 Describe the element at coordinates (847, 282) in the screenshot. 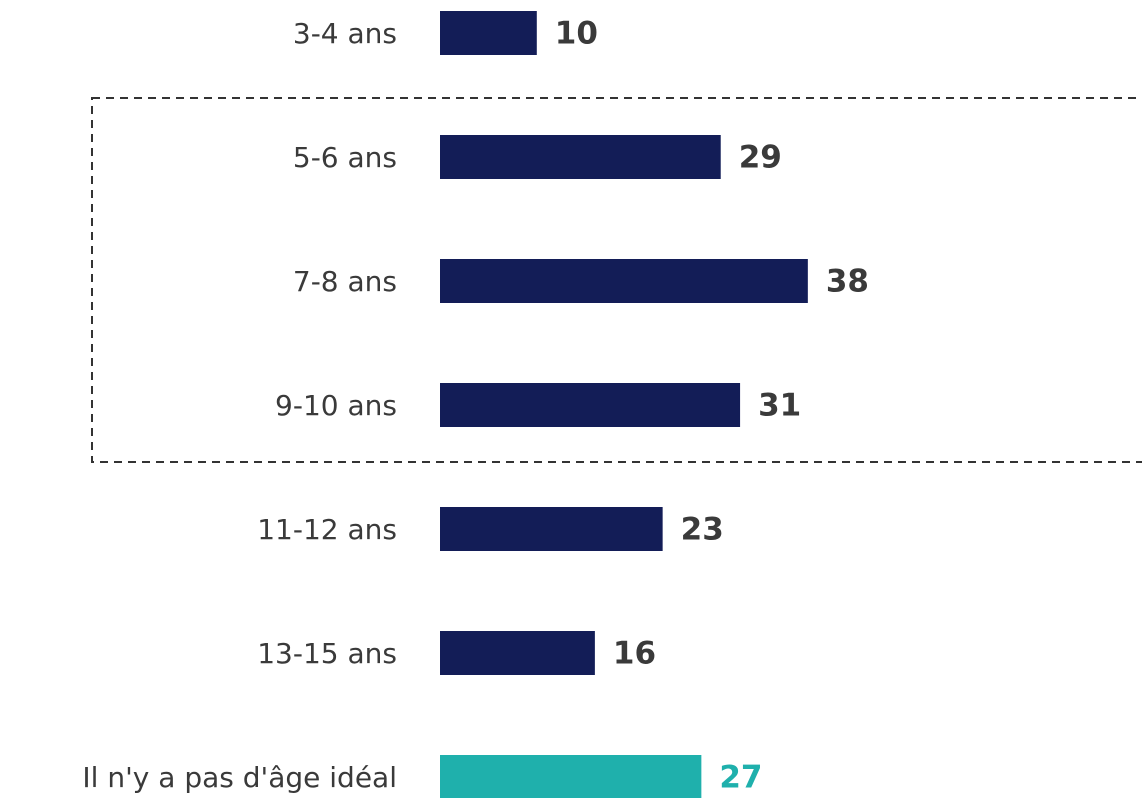

I see `value-label: 38` at that location.